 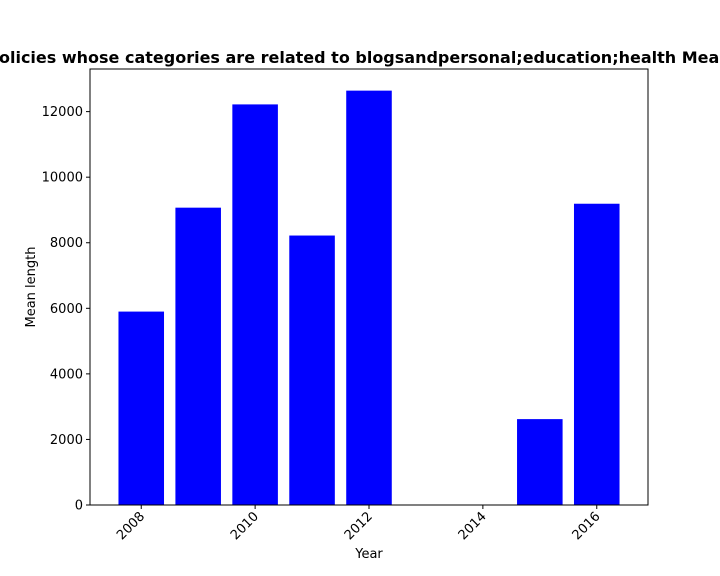 What do you see at coordinates (473, 526) in the screenshot?
I see `x-tick-label: 2014` at bounding box center [473, 526].